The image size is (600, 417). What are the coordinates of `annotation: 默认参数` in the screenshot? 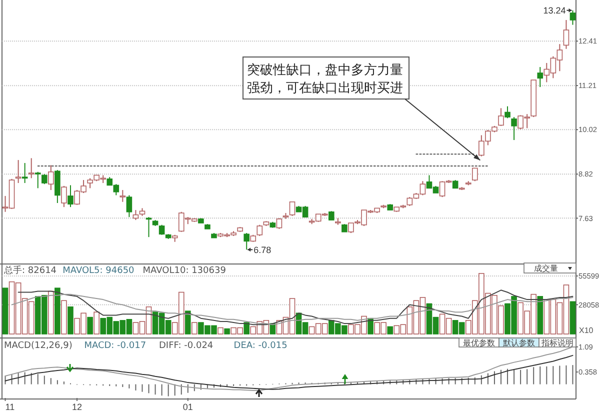 It's located at (518, 343).